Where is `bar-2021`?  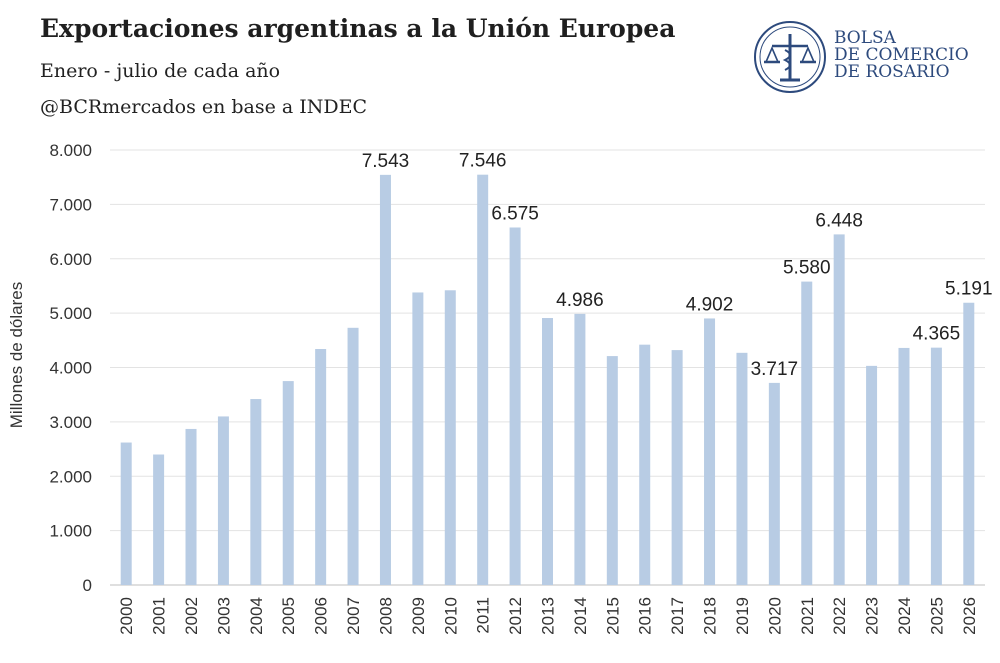 bar-2021 is located at coordinates (807, 433).